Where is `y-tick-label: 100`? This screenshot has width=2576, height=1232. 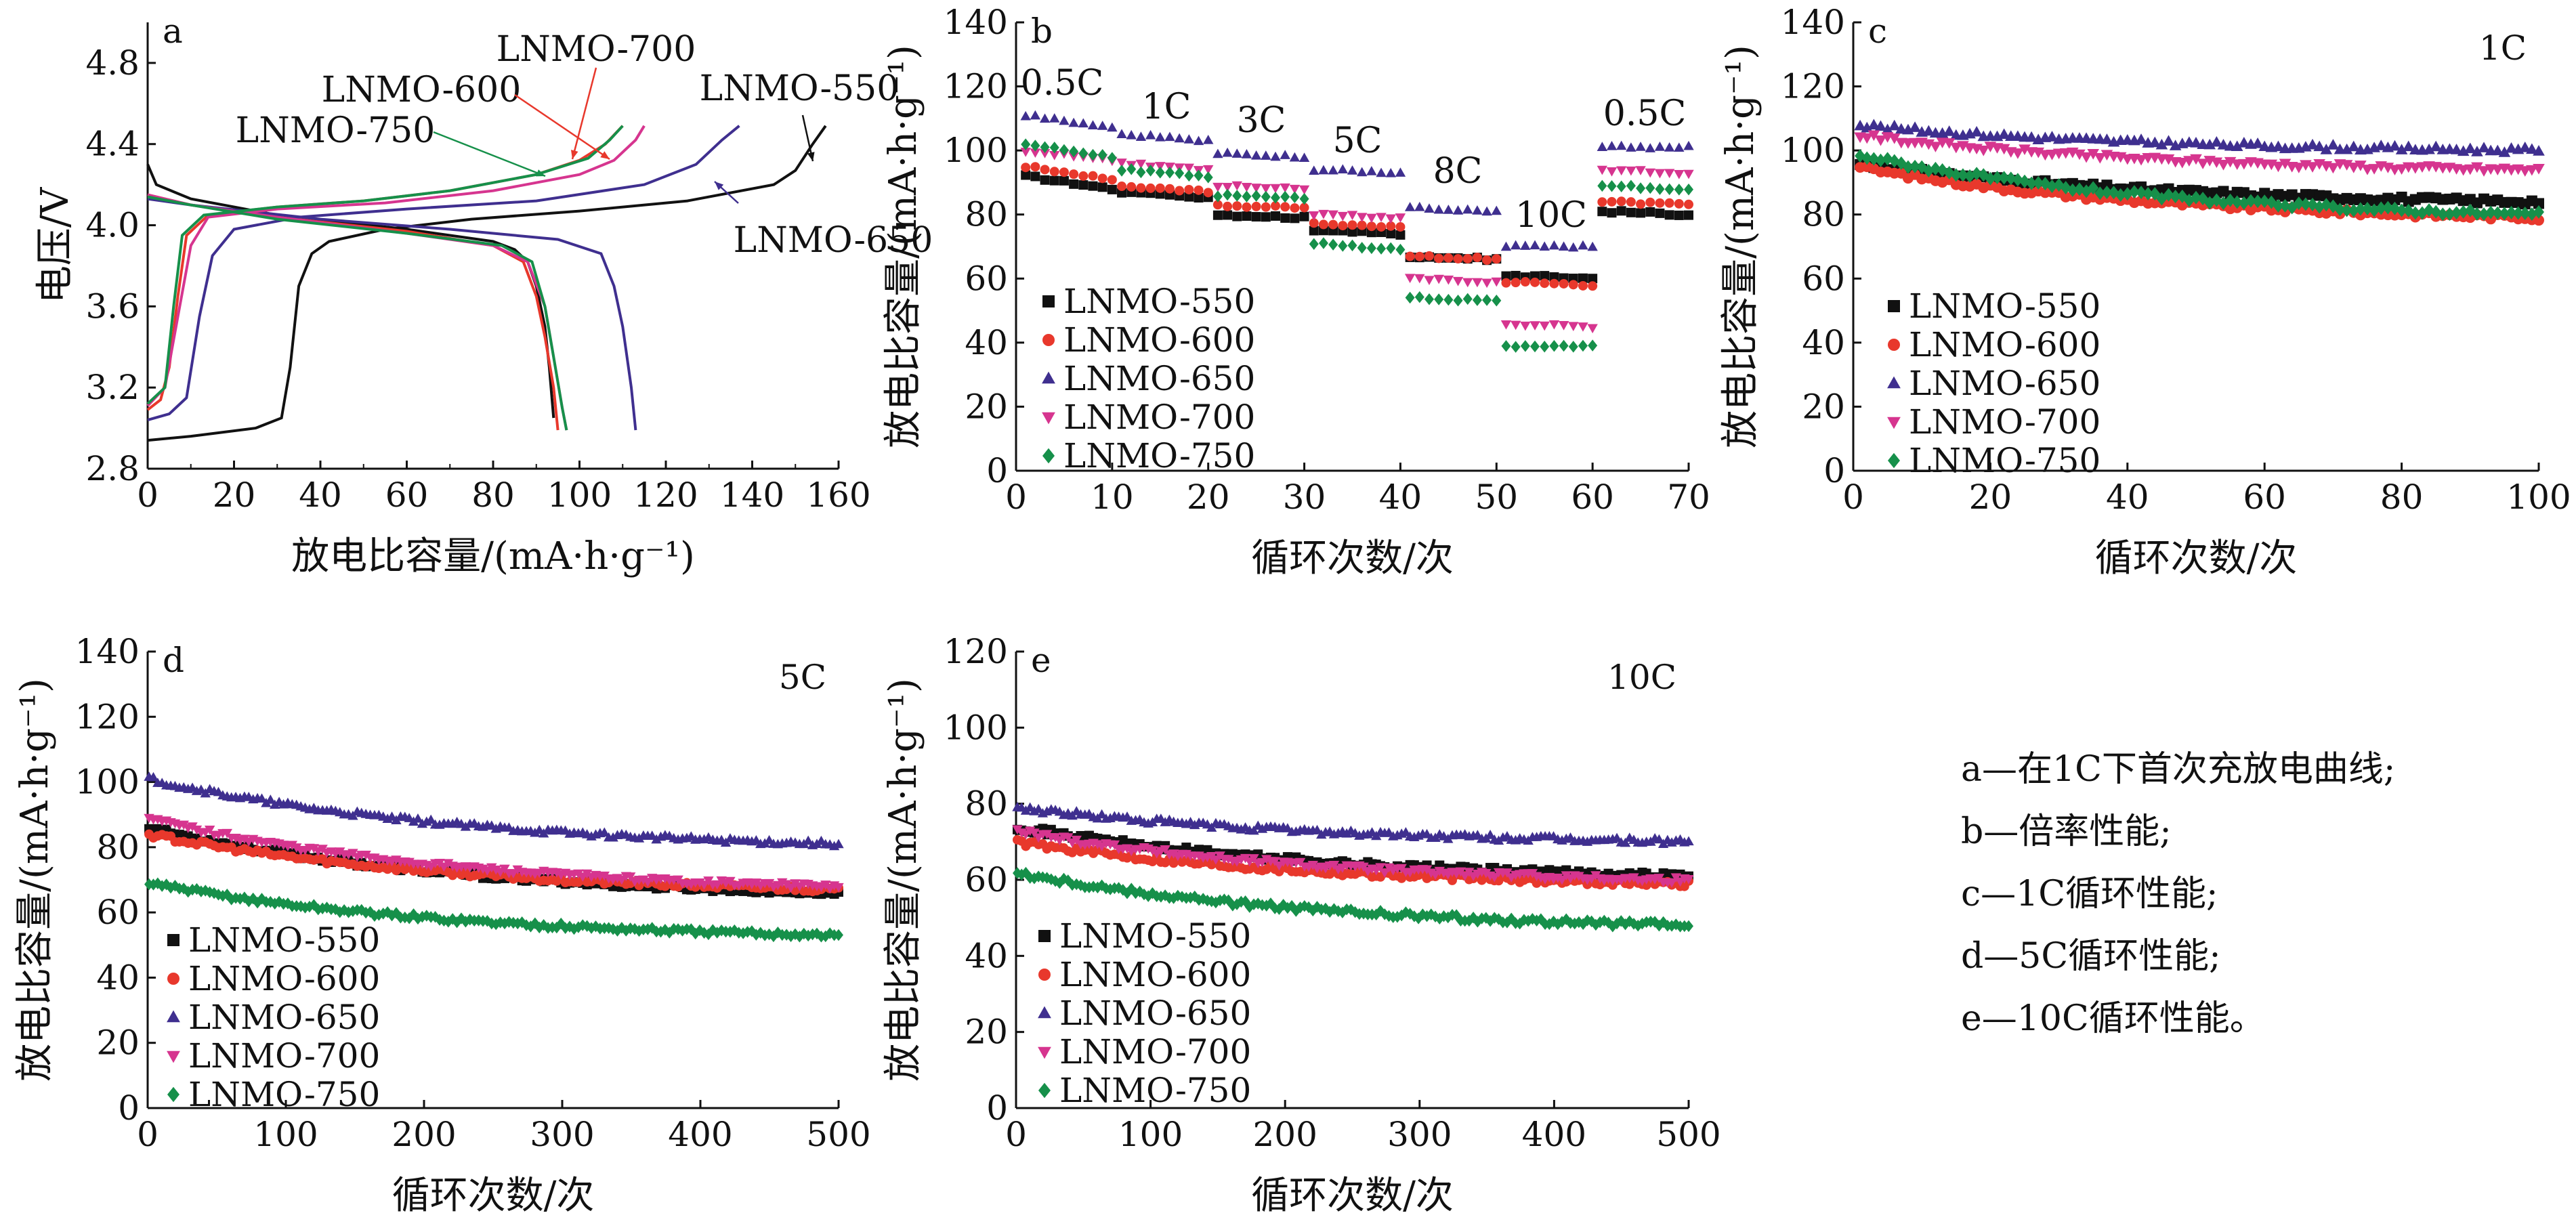 y-tick-label: 100 is located at coordinates (1813, 150).